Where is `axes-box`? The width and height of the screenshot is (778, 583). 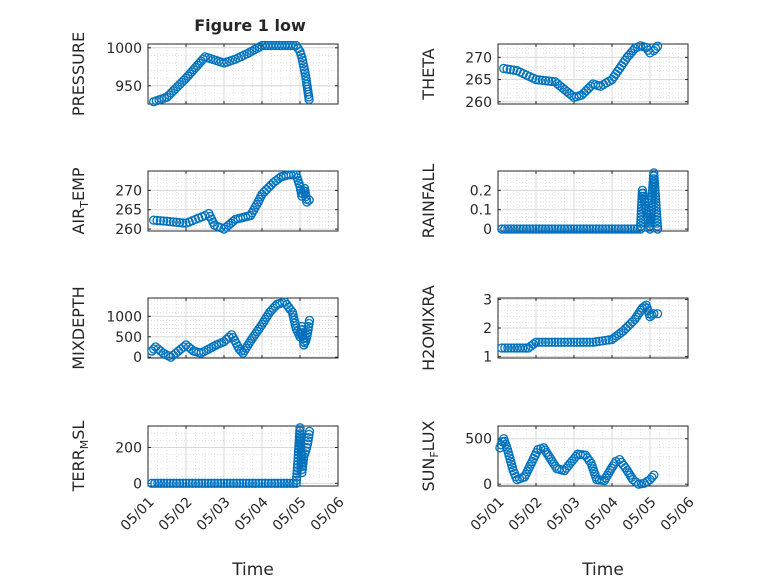 axes-box is located at coordinates (243, 328).